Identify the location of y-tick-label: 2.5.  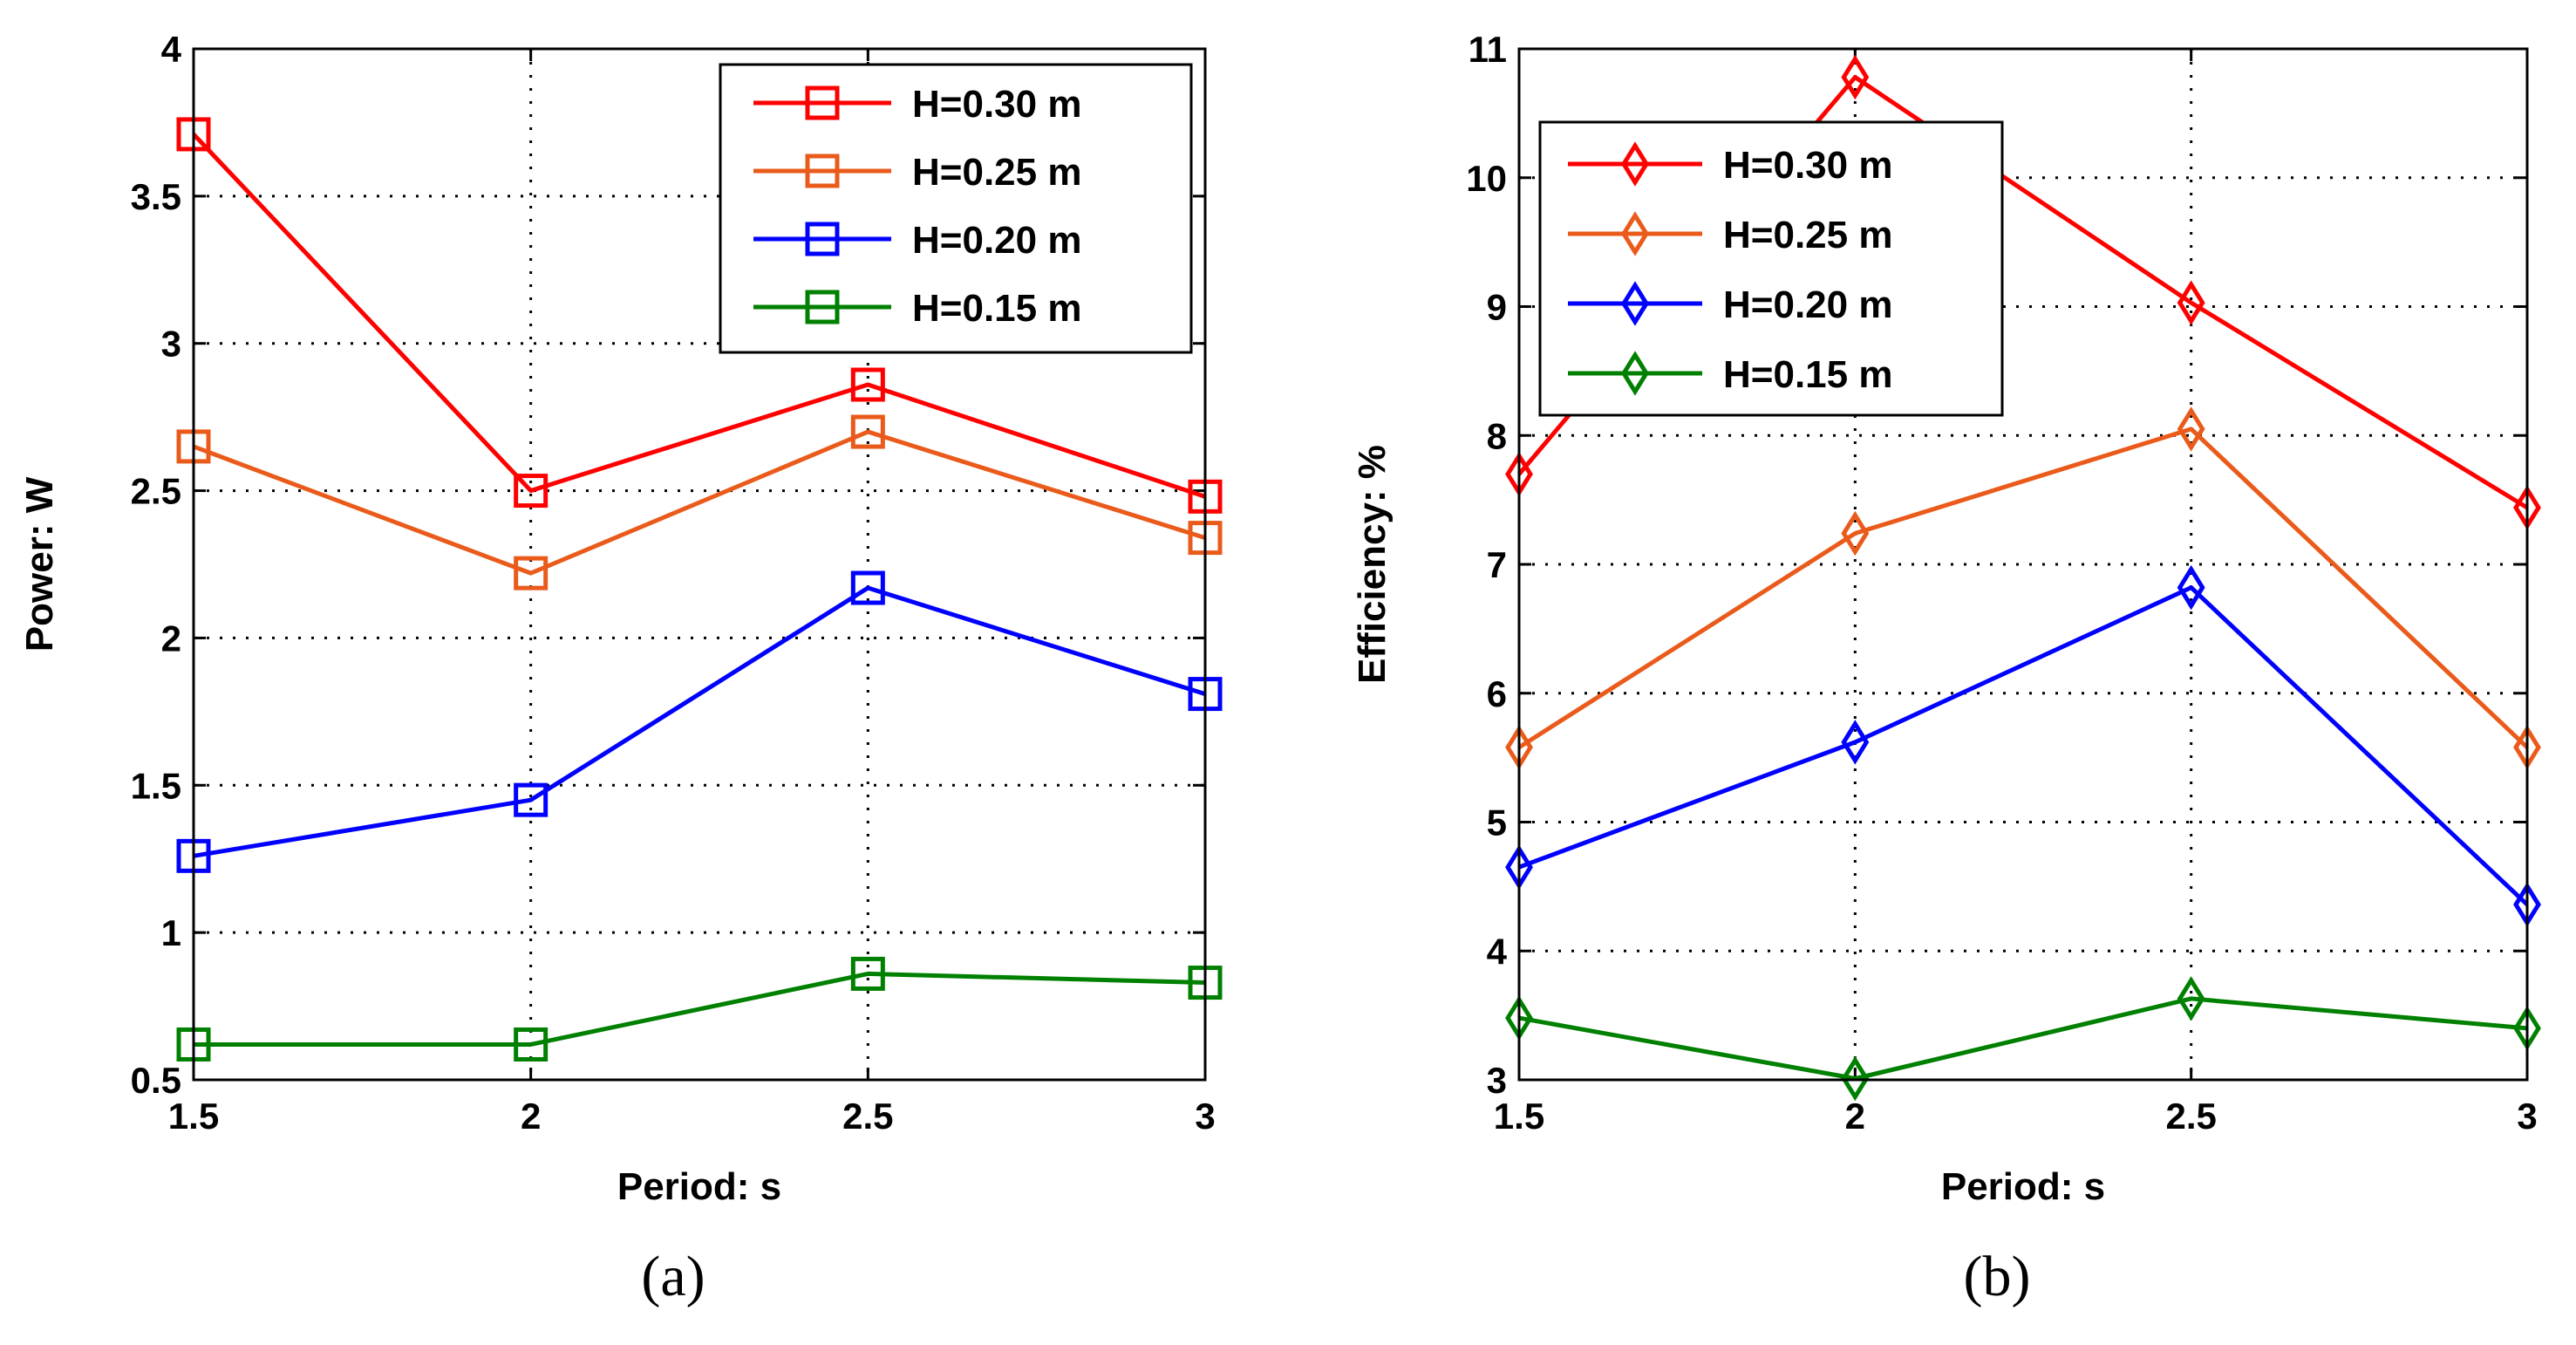
(156, 491).